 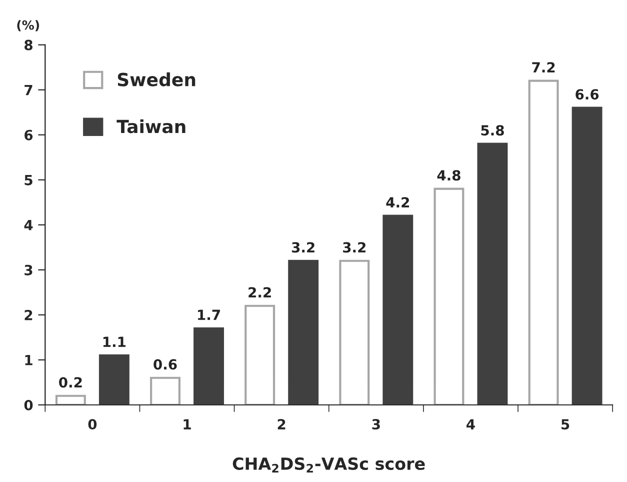 I want to click on x-axis-title: CHA$_{2}$DS$_{2}$-VASc score, so click(x=328, y=464).